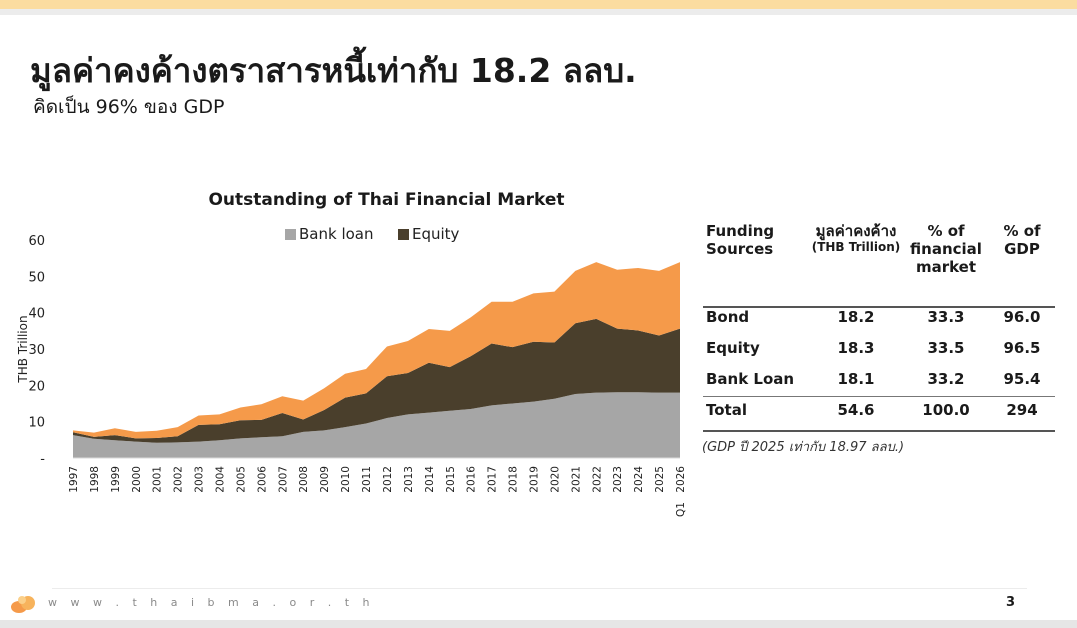  Describe the element at coordinates (539, 588) in the screenshot. I see `footer-divider` at that location.